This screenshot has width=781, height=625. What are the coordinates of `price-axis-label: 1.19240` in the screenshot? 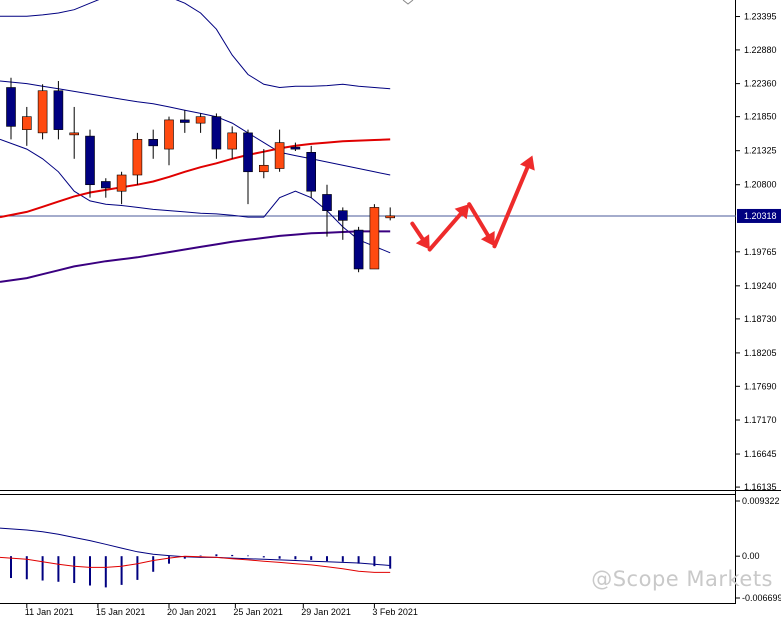 It's located at (760, 286).